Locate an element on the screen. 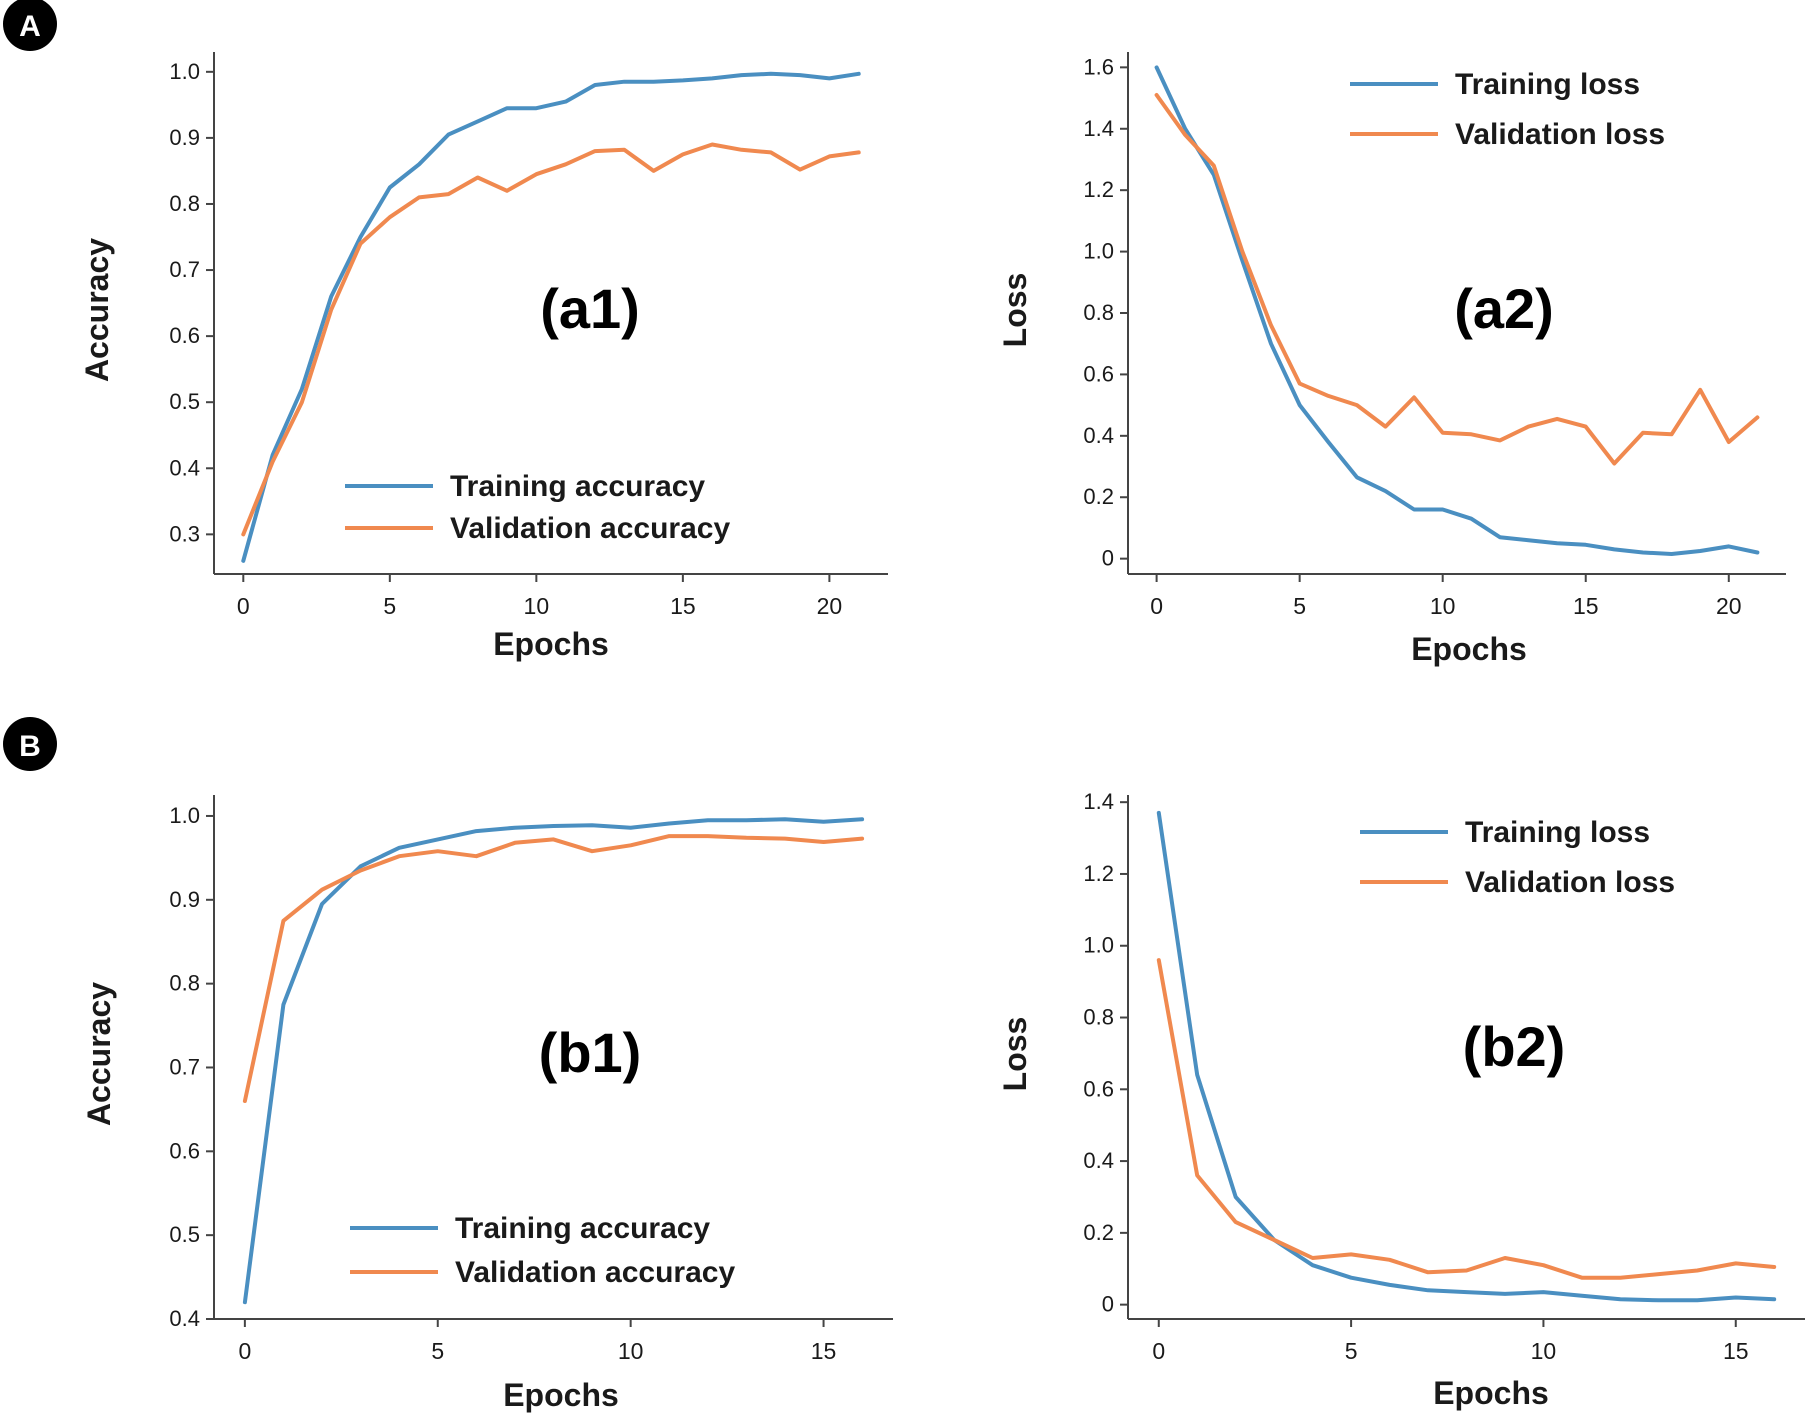  badge-a-label: A is located at coordinates (30, 26).